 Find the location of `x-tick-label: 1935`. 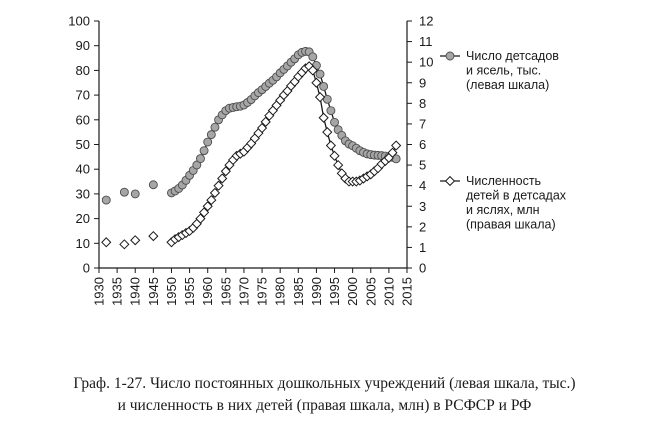

x-tick-label: 1935 is located at coordinates (117, 291).